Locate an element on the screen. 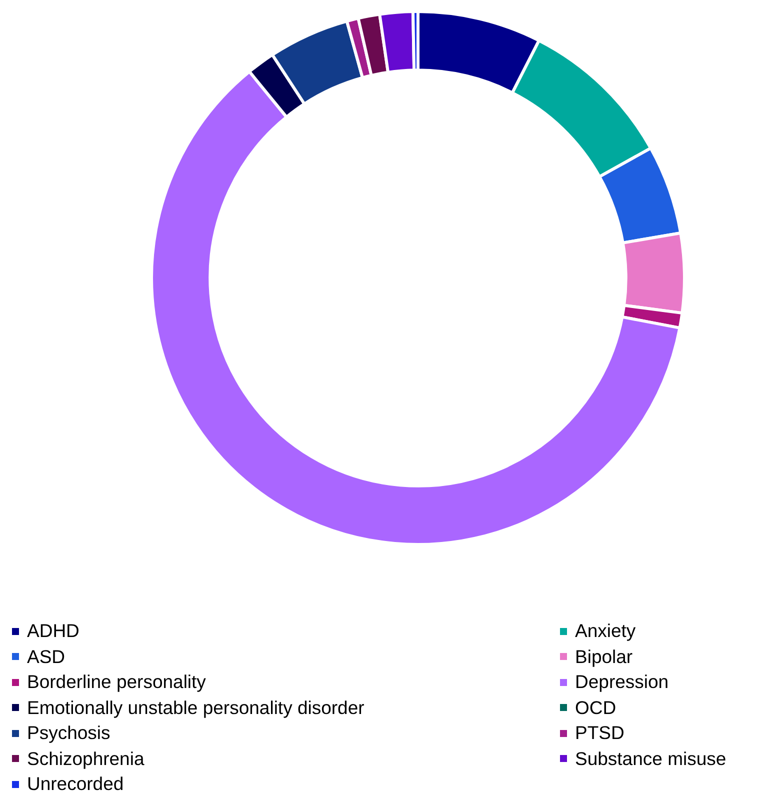  legend-label: Psychosis is located at coordinates (68, 733).